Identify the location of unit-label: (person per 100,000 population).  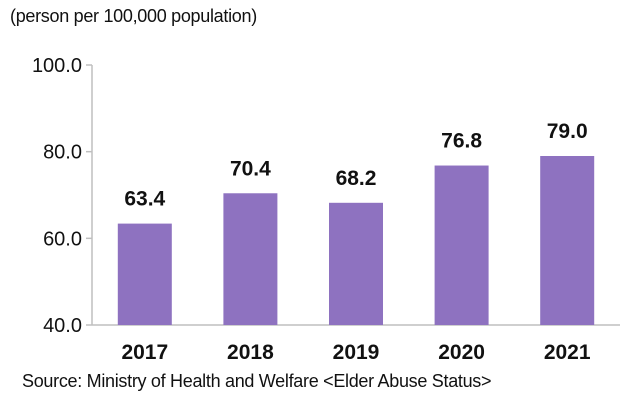
(133, 16).